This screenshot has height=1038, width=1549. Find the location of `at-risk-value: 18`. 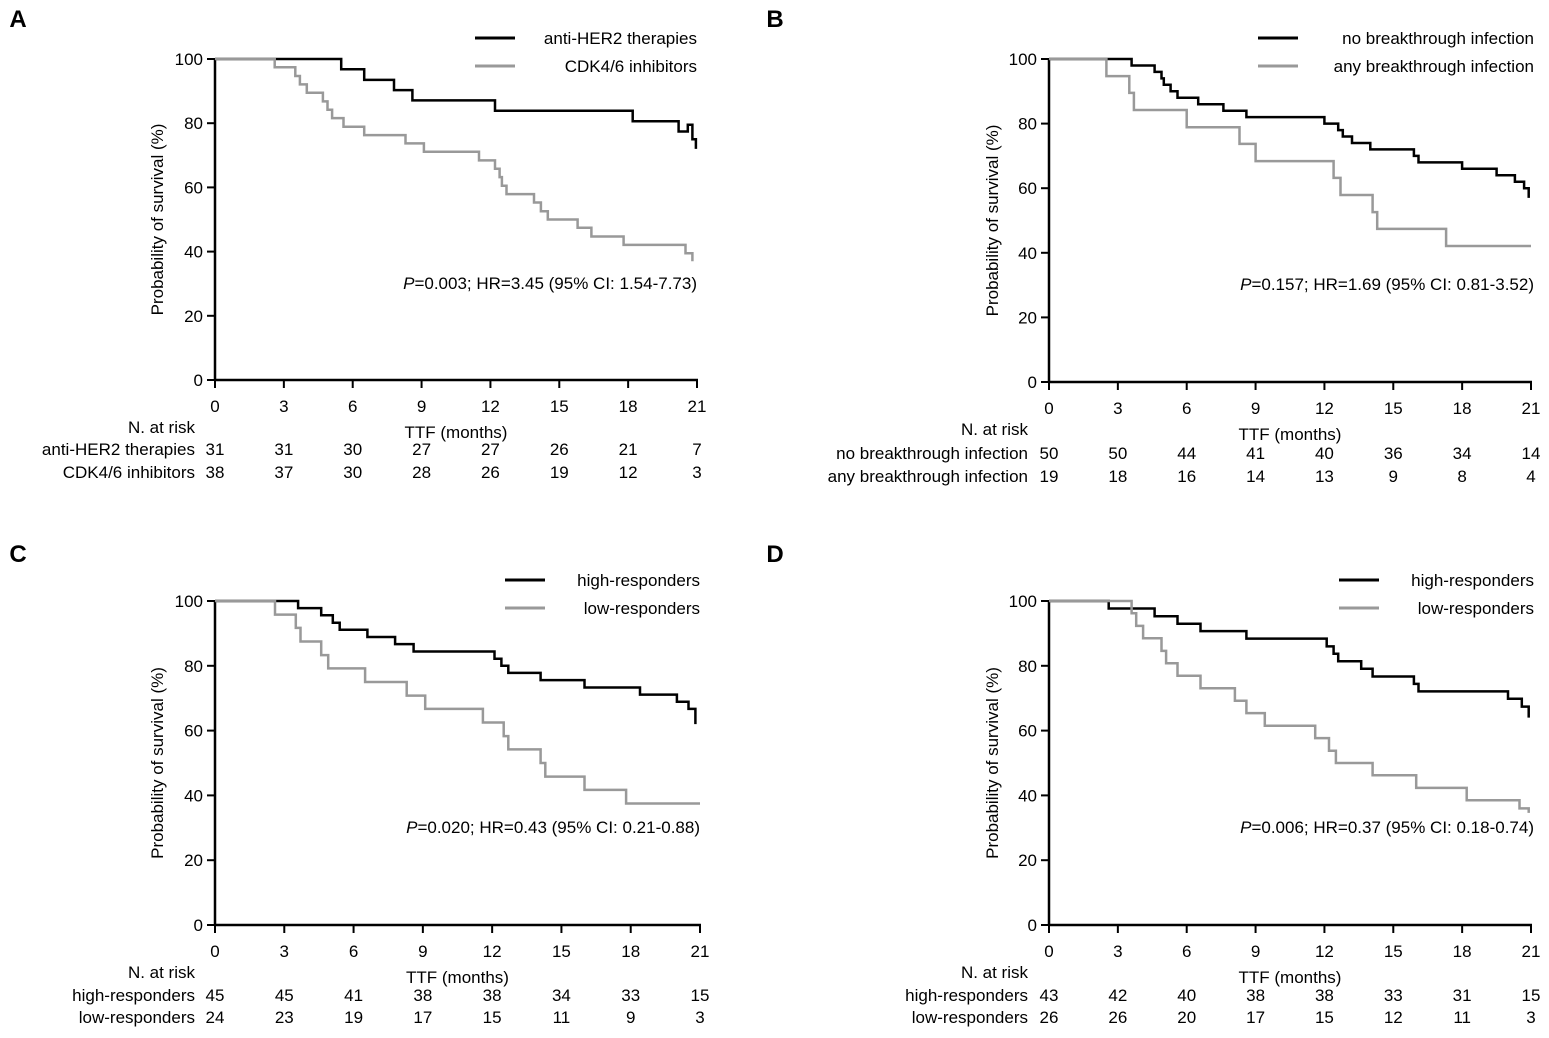

at-risk-value: 18 is located at coordinates (1117, 476).